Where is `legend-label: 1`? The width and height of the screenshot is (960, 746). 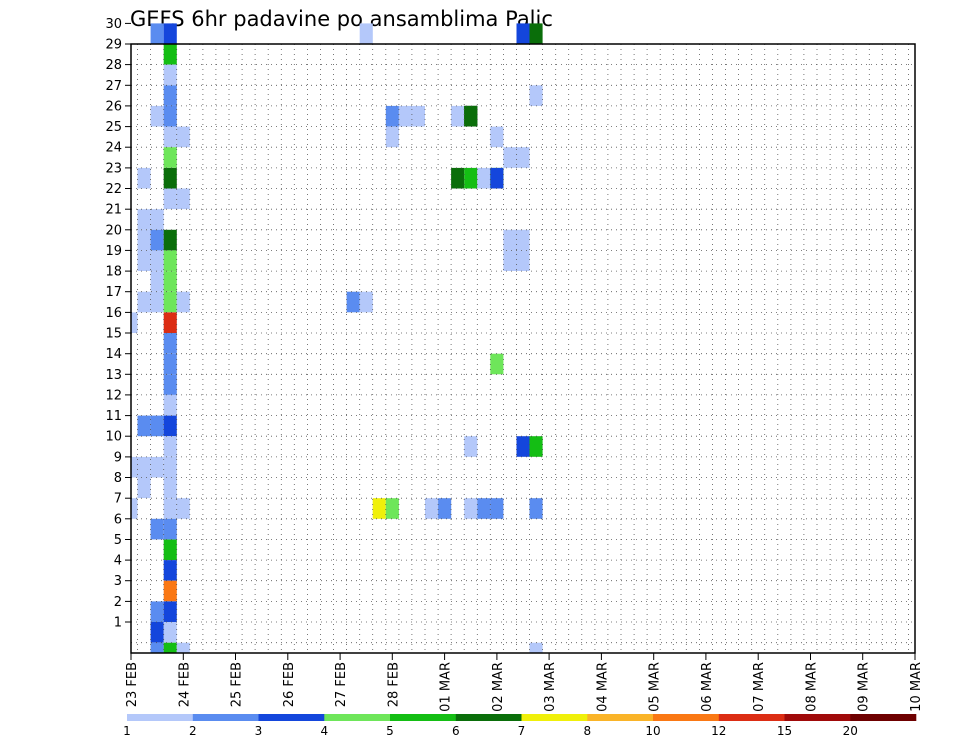
legend-label: 1 is located at coordinates (127, 731).